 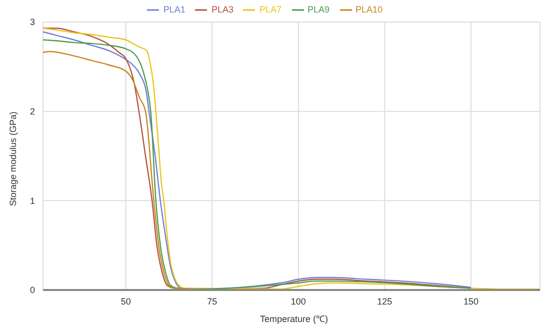 I want to click on legend-label: PLA7, so click(x=270, y=9).